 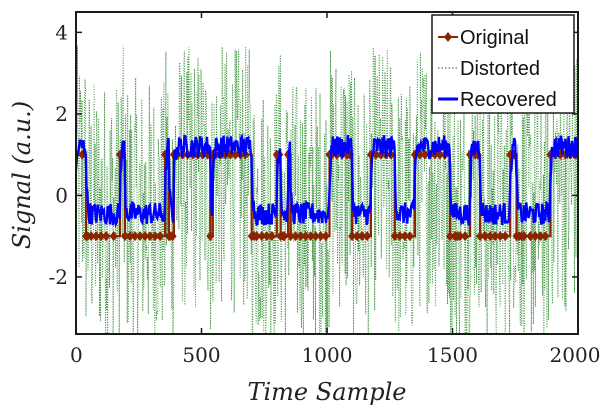 What do you see at coordinates (22, 175) in the screenshot?
I see `y-axis-title: Signal (a.u.)` at bounding box center [22, 175].